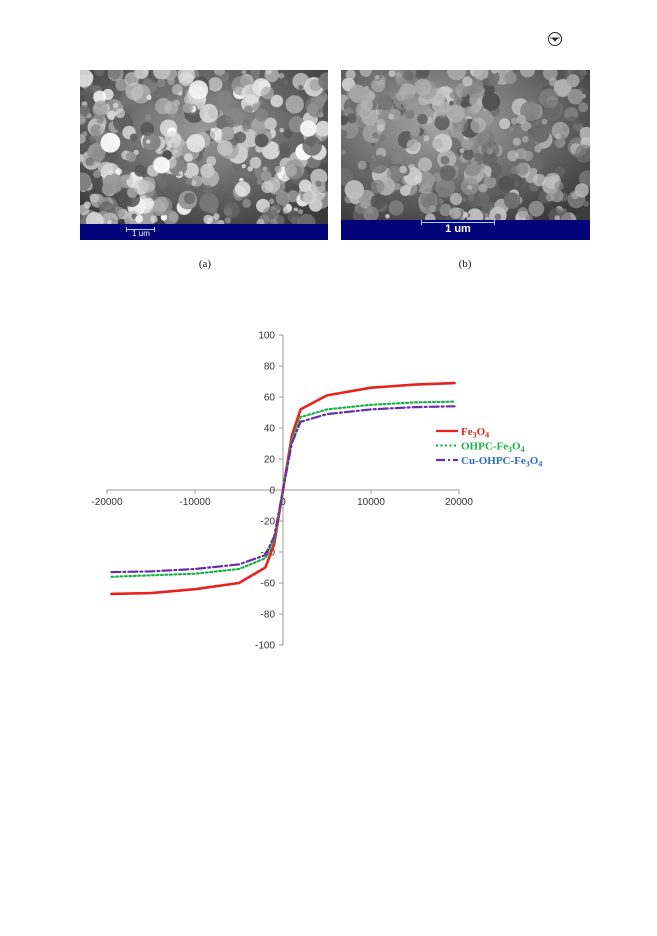 Image resolution: width=657 pixels, height=936 pixels. What do you see at coordinates (265, 646) in the screenshot?
I see `y-tick-label: -100` at bounding box center [265, 646].